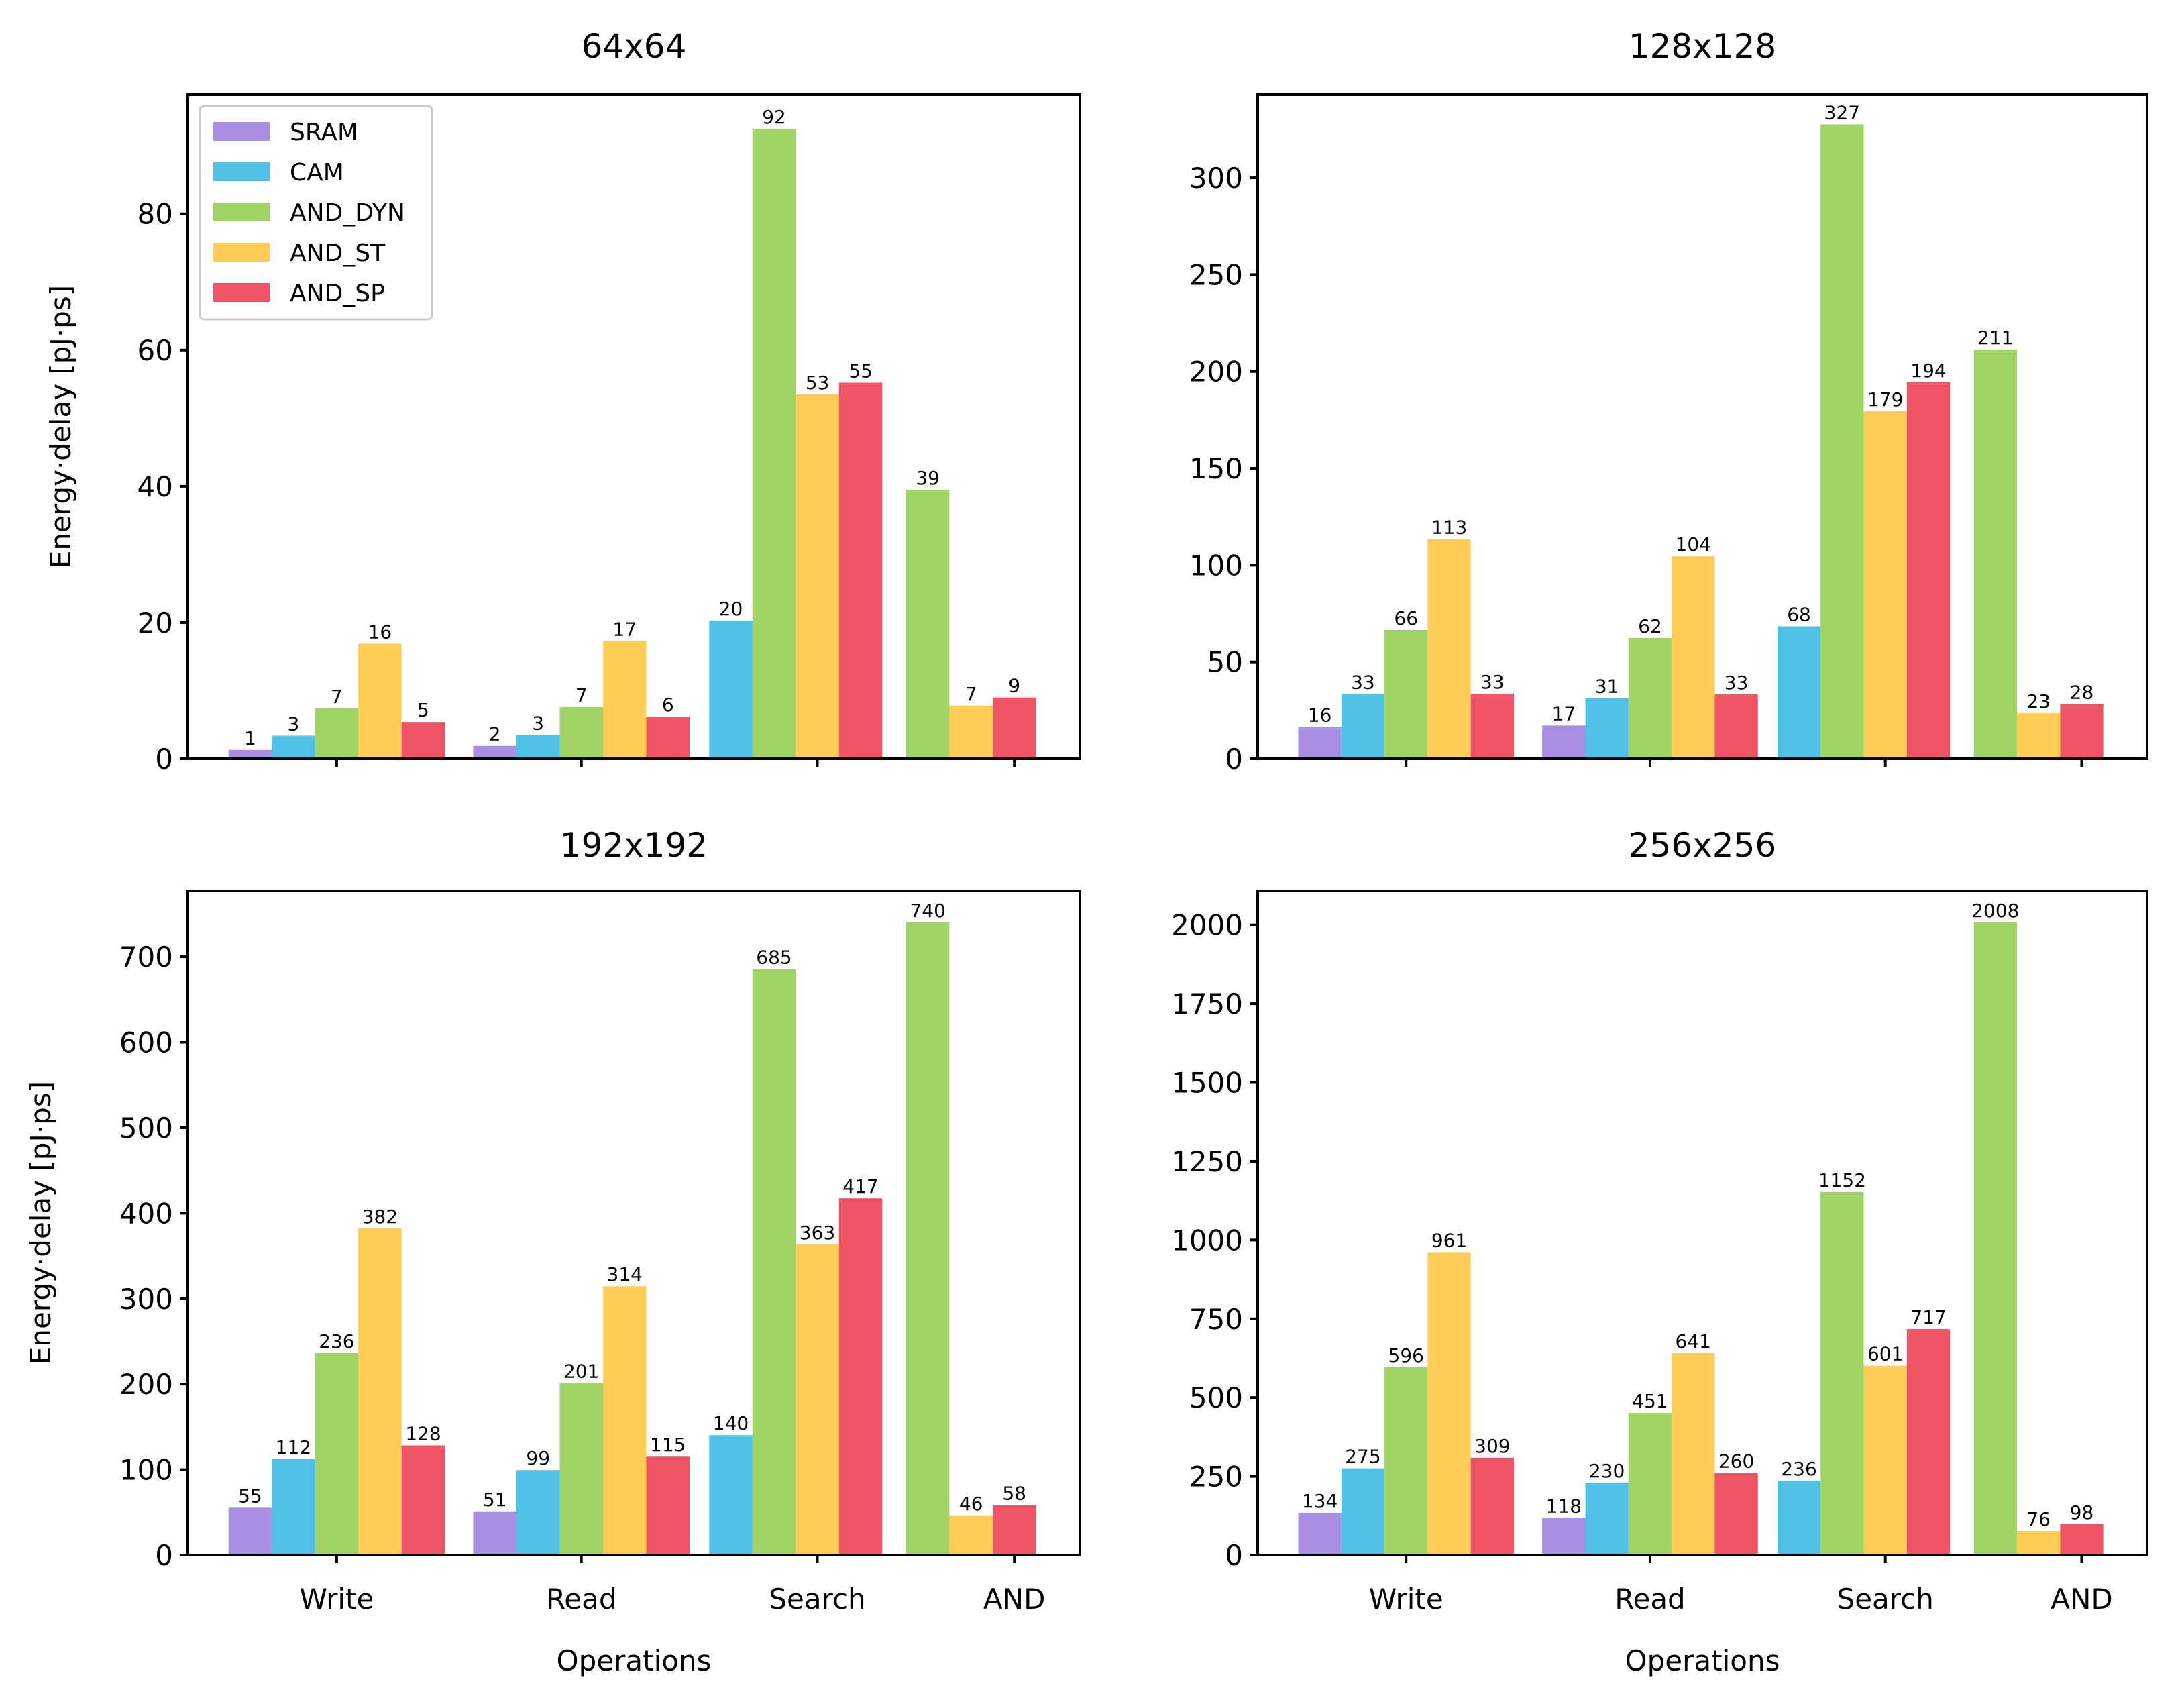 The width and height of the screenshot is (2184, 1696). I want to click on panel-title: 128x128, so click(1702, 46).